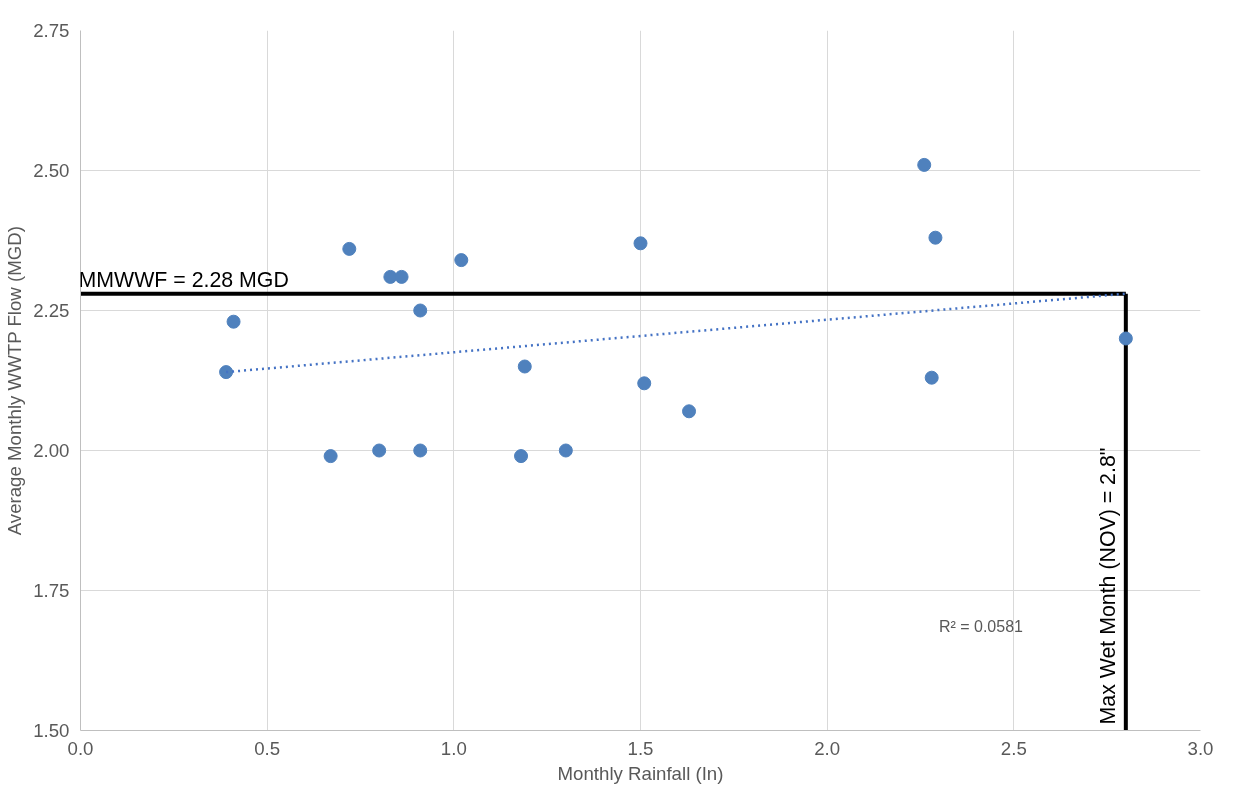 The width and height of the screenshot is (1253, 811). Describe the element at coordinates (51, 30) in the screenshot. I see `y-tick-label: 2.75` at that location.